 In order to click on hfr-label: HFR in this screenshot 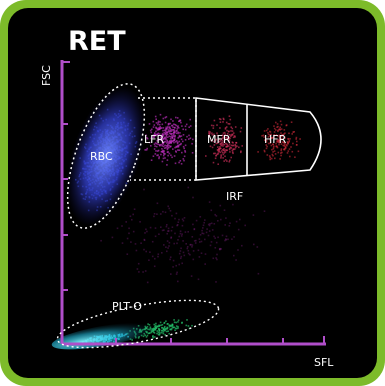, I will do `click(275, 139)`.